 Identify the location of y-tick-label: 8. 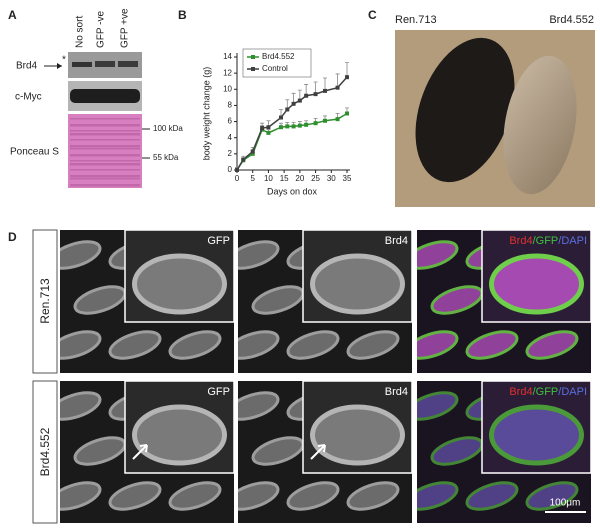
(230, 105).